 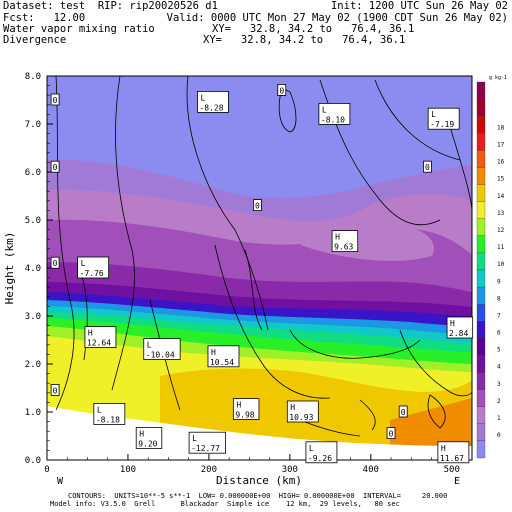 What do you see at coordinates (33, 461) in the screenshot?
I see `y-tick-label: 0.0` at bounding box center [33, 461].